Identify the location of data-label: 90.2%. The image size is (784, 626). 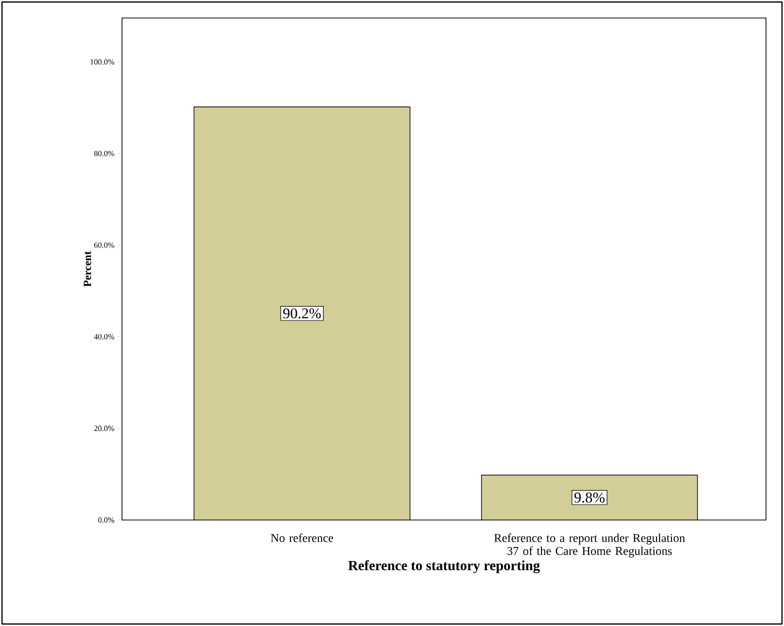
(302, 313).